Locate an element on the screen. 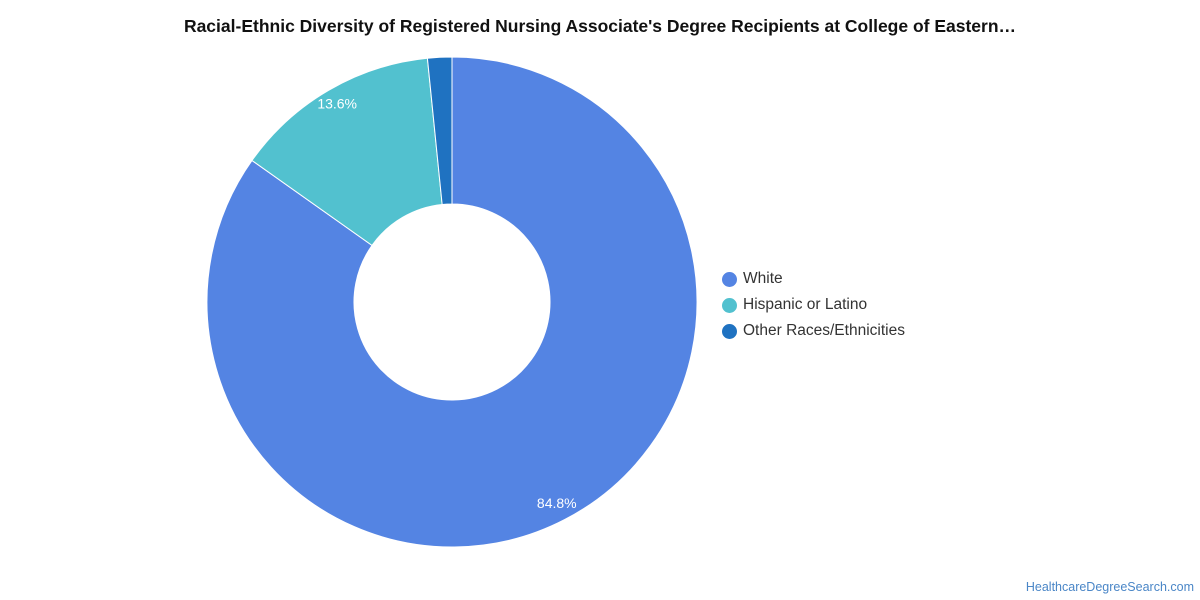 The width and height of the screenshot is (1200, 600). legend-item-other-races: Other Races/Ethnicities is located at coordinates (813, 331).